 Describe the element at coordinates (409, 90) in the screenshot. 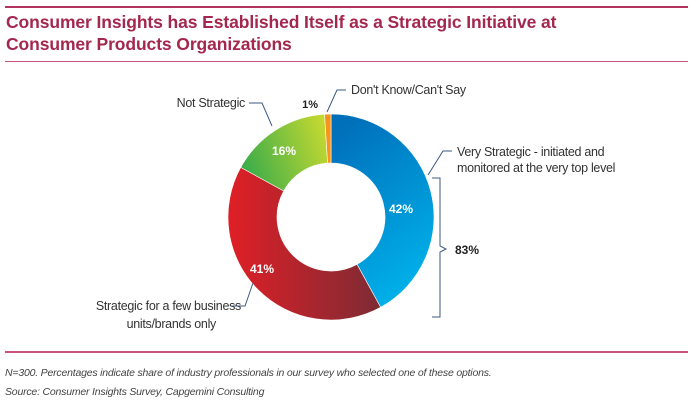

I see `category-label-dont-know: Don't Know/Can't Say` at that location.